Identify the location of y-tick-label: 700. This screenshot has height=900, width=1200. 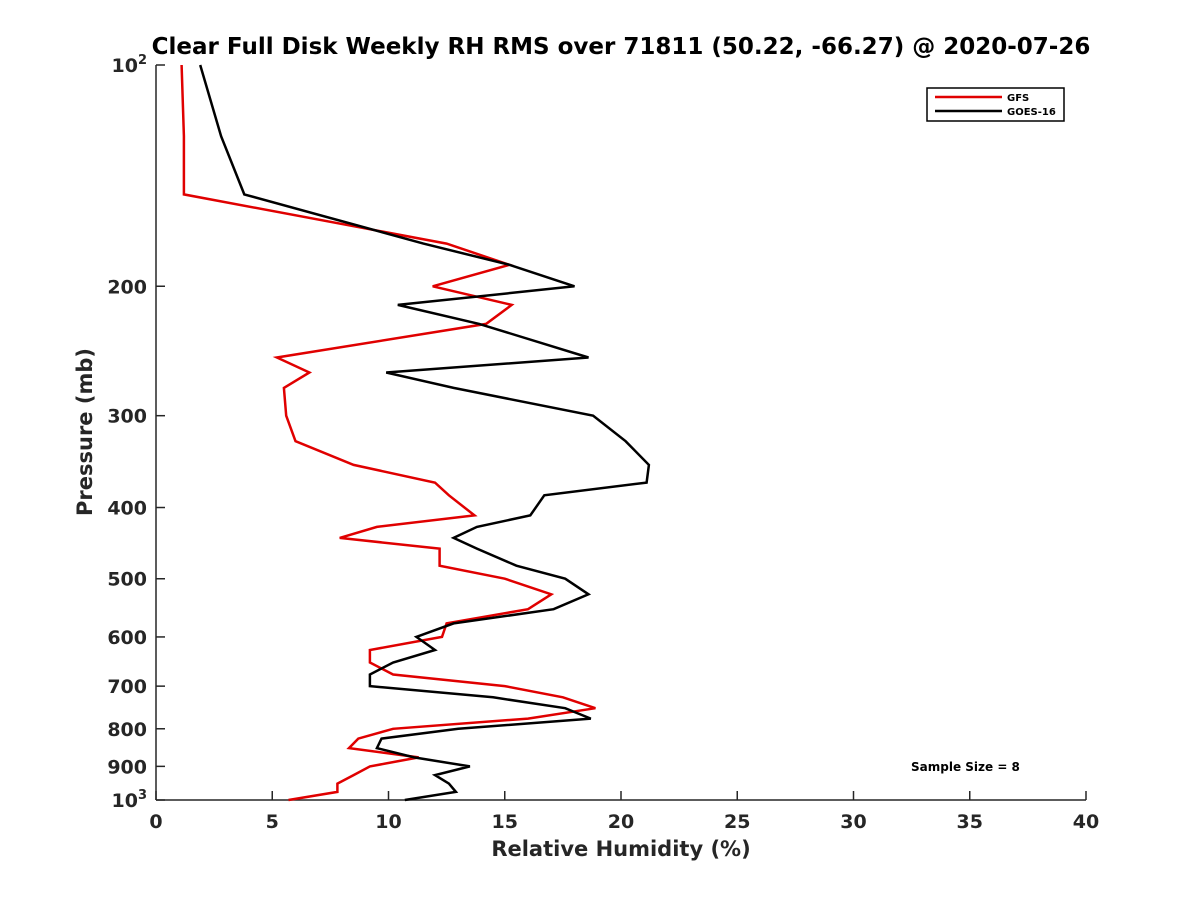
(127, 687).